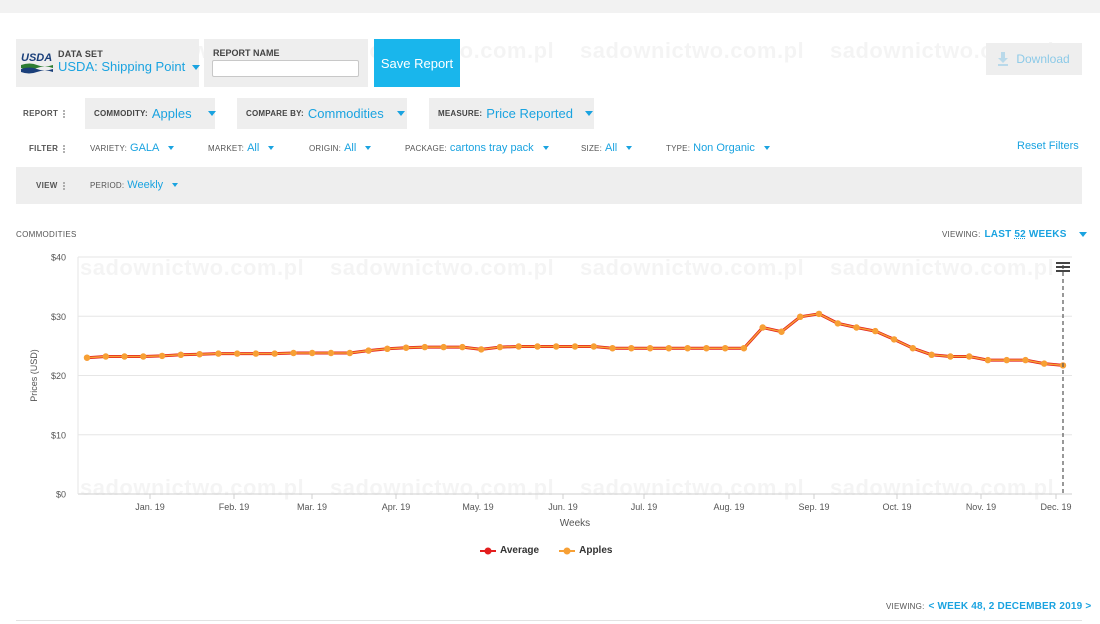 The image size is (1100, 624). I want to click on series-line-average, so click(575, 339).